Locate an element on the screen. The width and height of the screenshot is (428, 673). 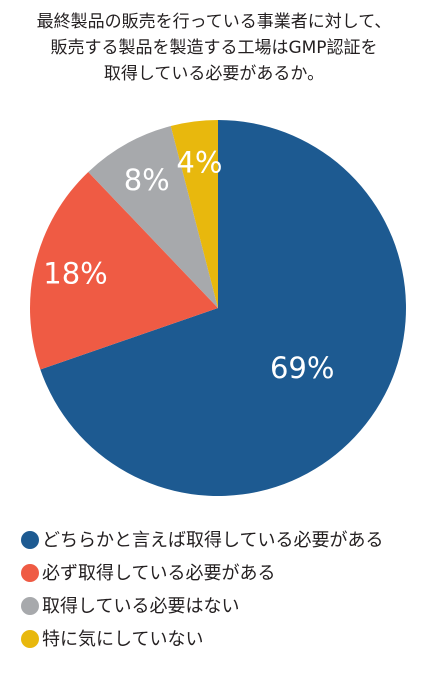
chart-title: 最終製品の販売を行っている事業者に対して、 is located at coordinates (214, 22).